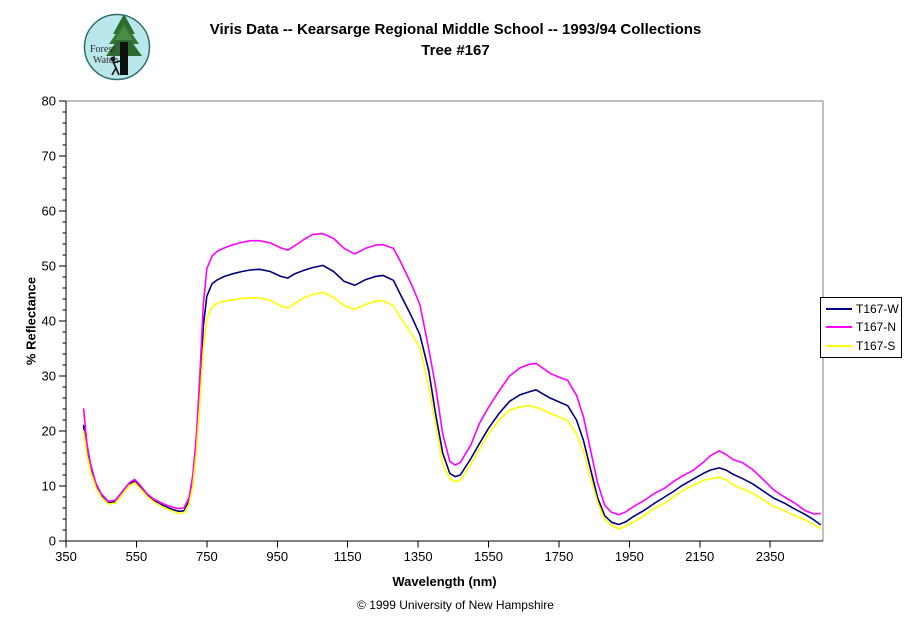  Describe the element at coordinates (877, 309) in the screenshot. I see `legend-label-w: T167-W` at that location.